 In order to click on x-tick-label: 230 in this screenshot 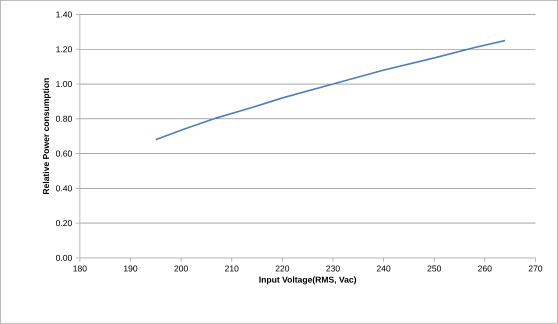, I will do `click(333, 269)`.